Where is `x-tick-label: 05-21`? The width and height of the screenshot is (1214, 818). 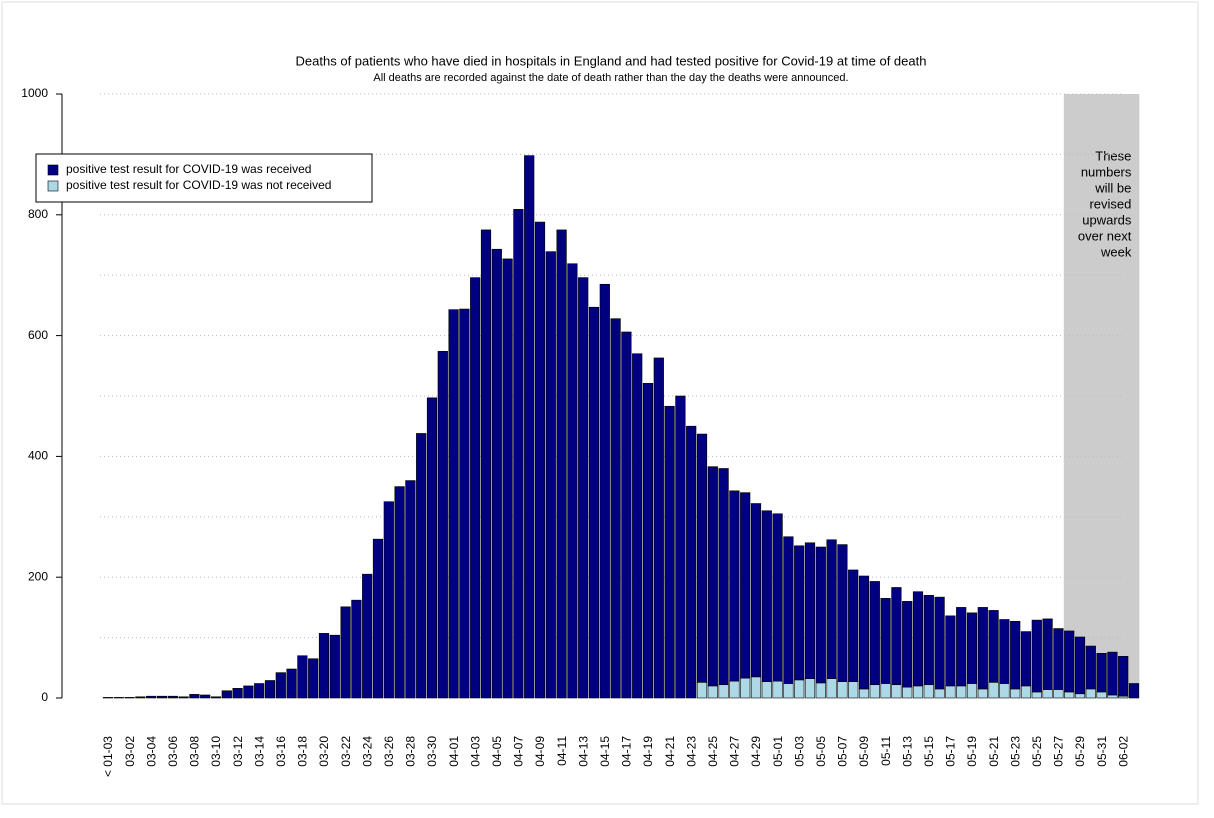 x-tick-label: 05-21 is located at coordinates (994, 751).